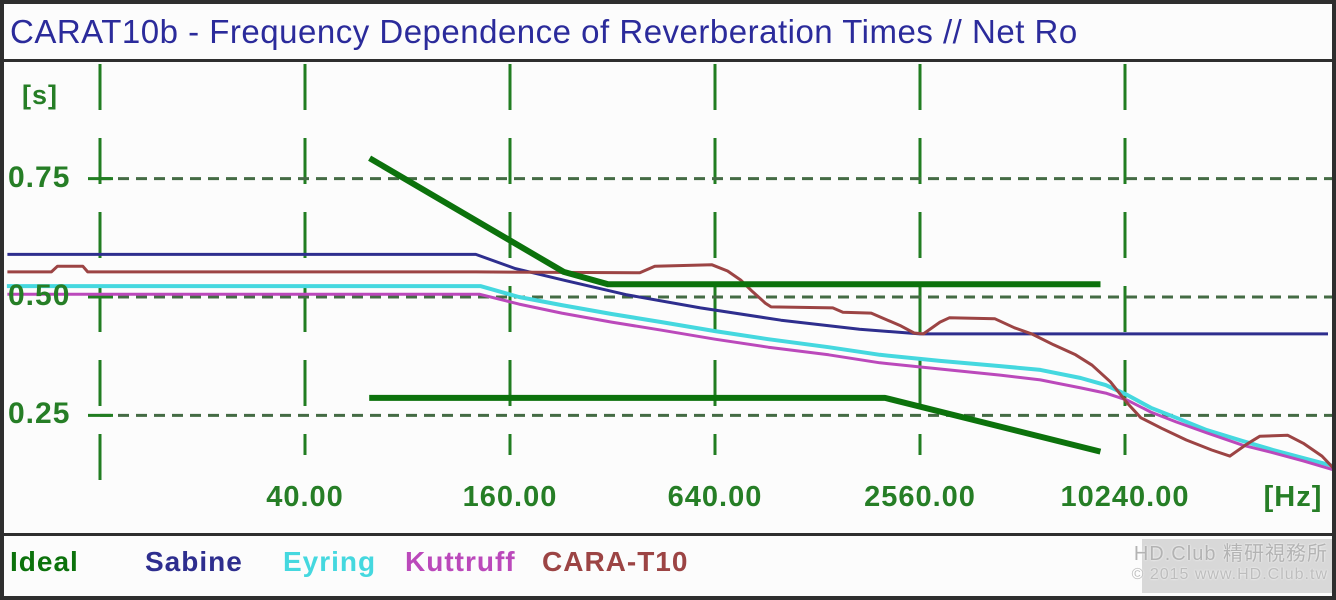 The height and width of the screenshot is (600, 1336). Describe the element at coordinates (44, 561) in the screenshot. I see `legend-item-ideal: Ideal` at that location.